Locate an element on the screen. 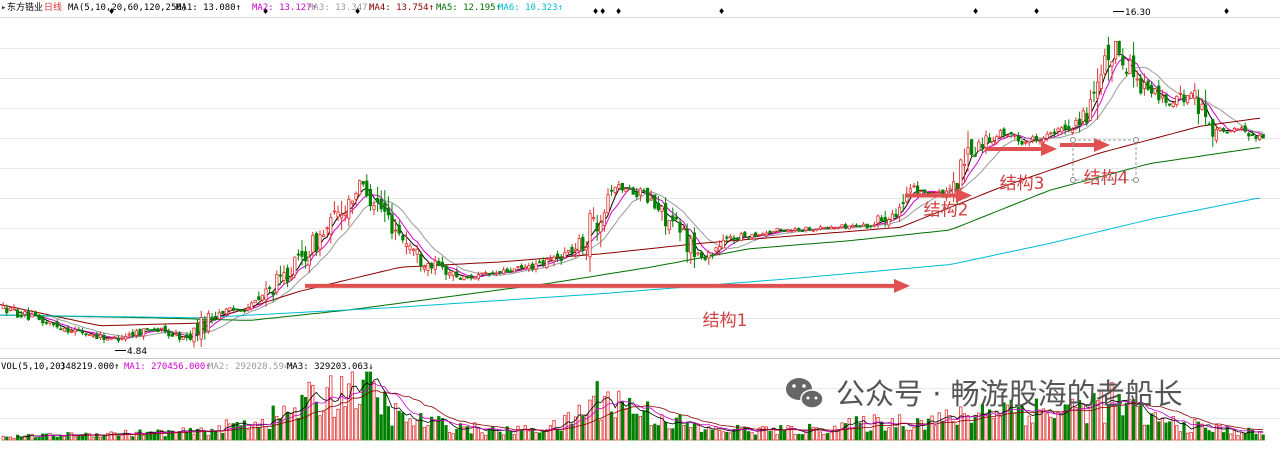 This screenshot has height=450, width=1280. event-marker: ♦♦ is located at coordinates (599, 11).